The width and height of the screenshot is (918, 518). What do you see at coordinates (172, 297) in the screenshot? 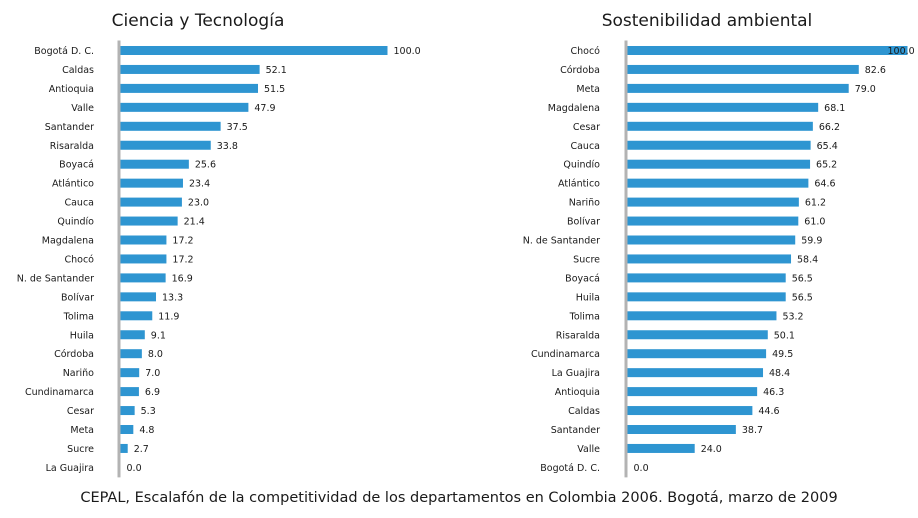
I see `value-label-bolivar: 13.3` at bounding box center [172, 297].